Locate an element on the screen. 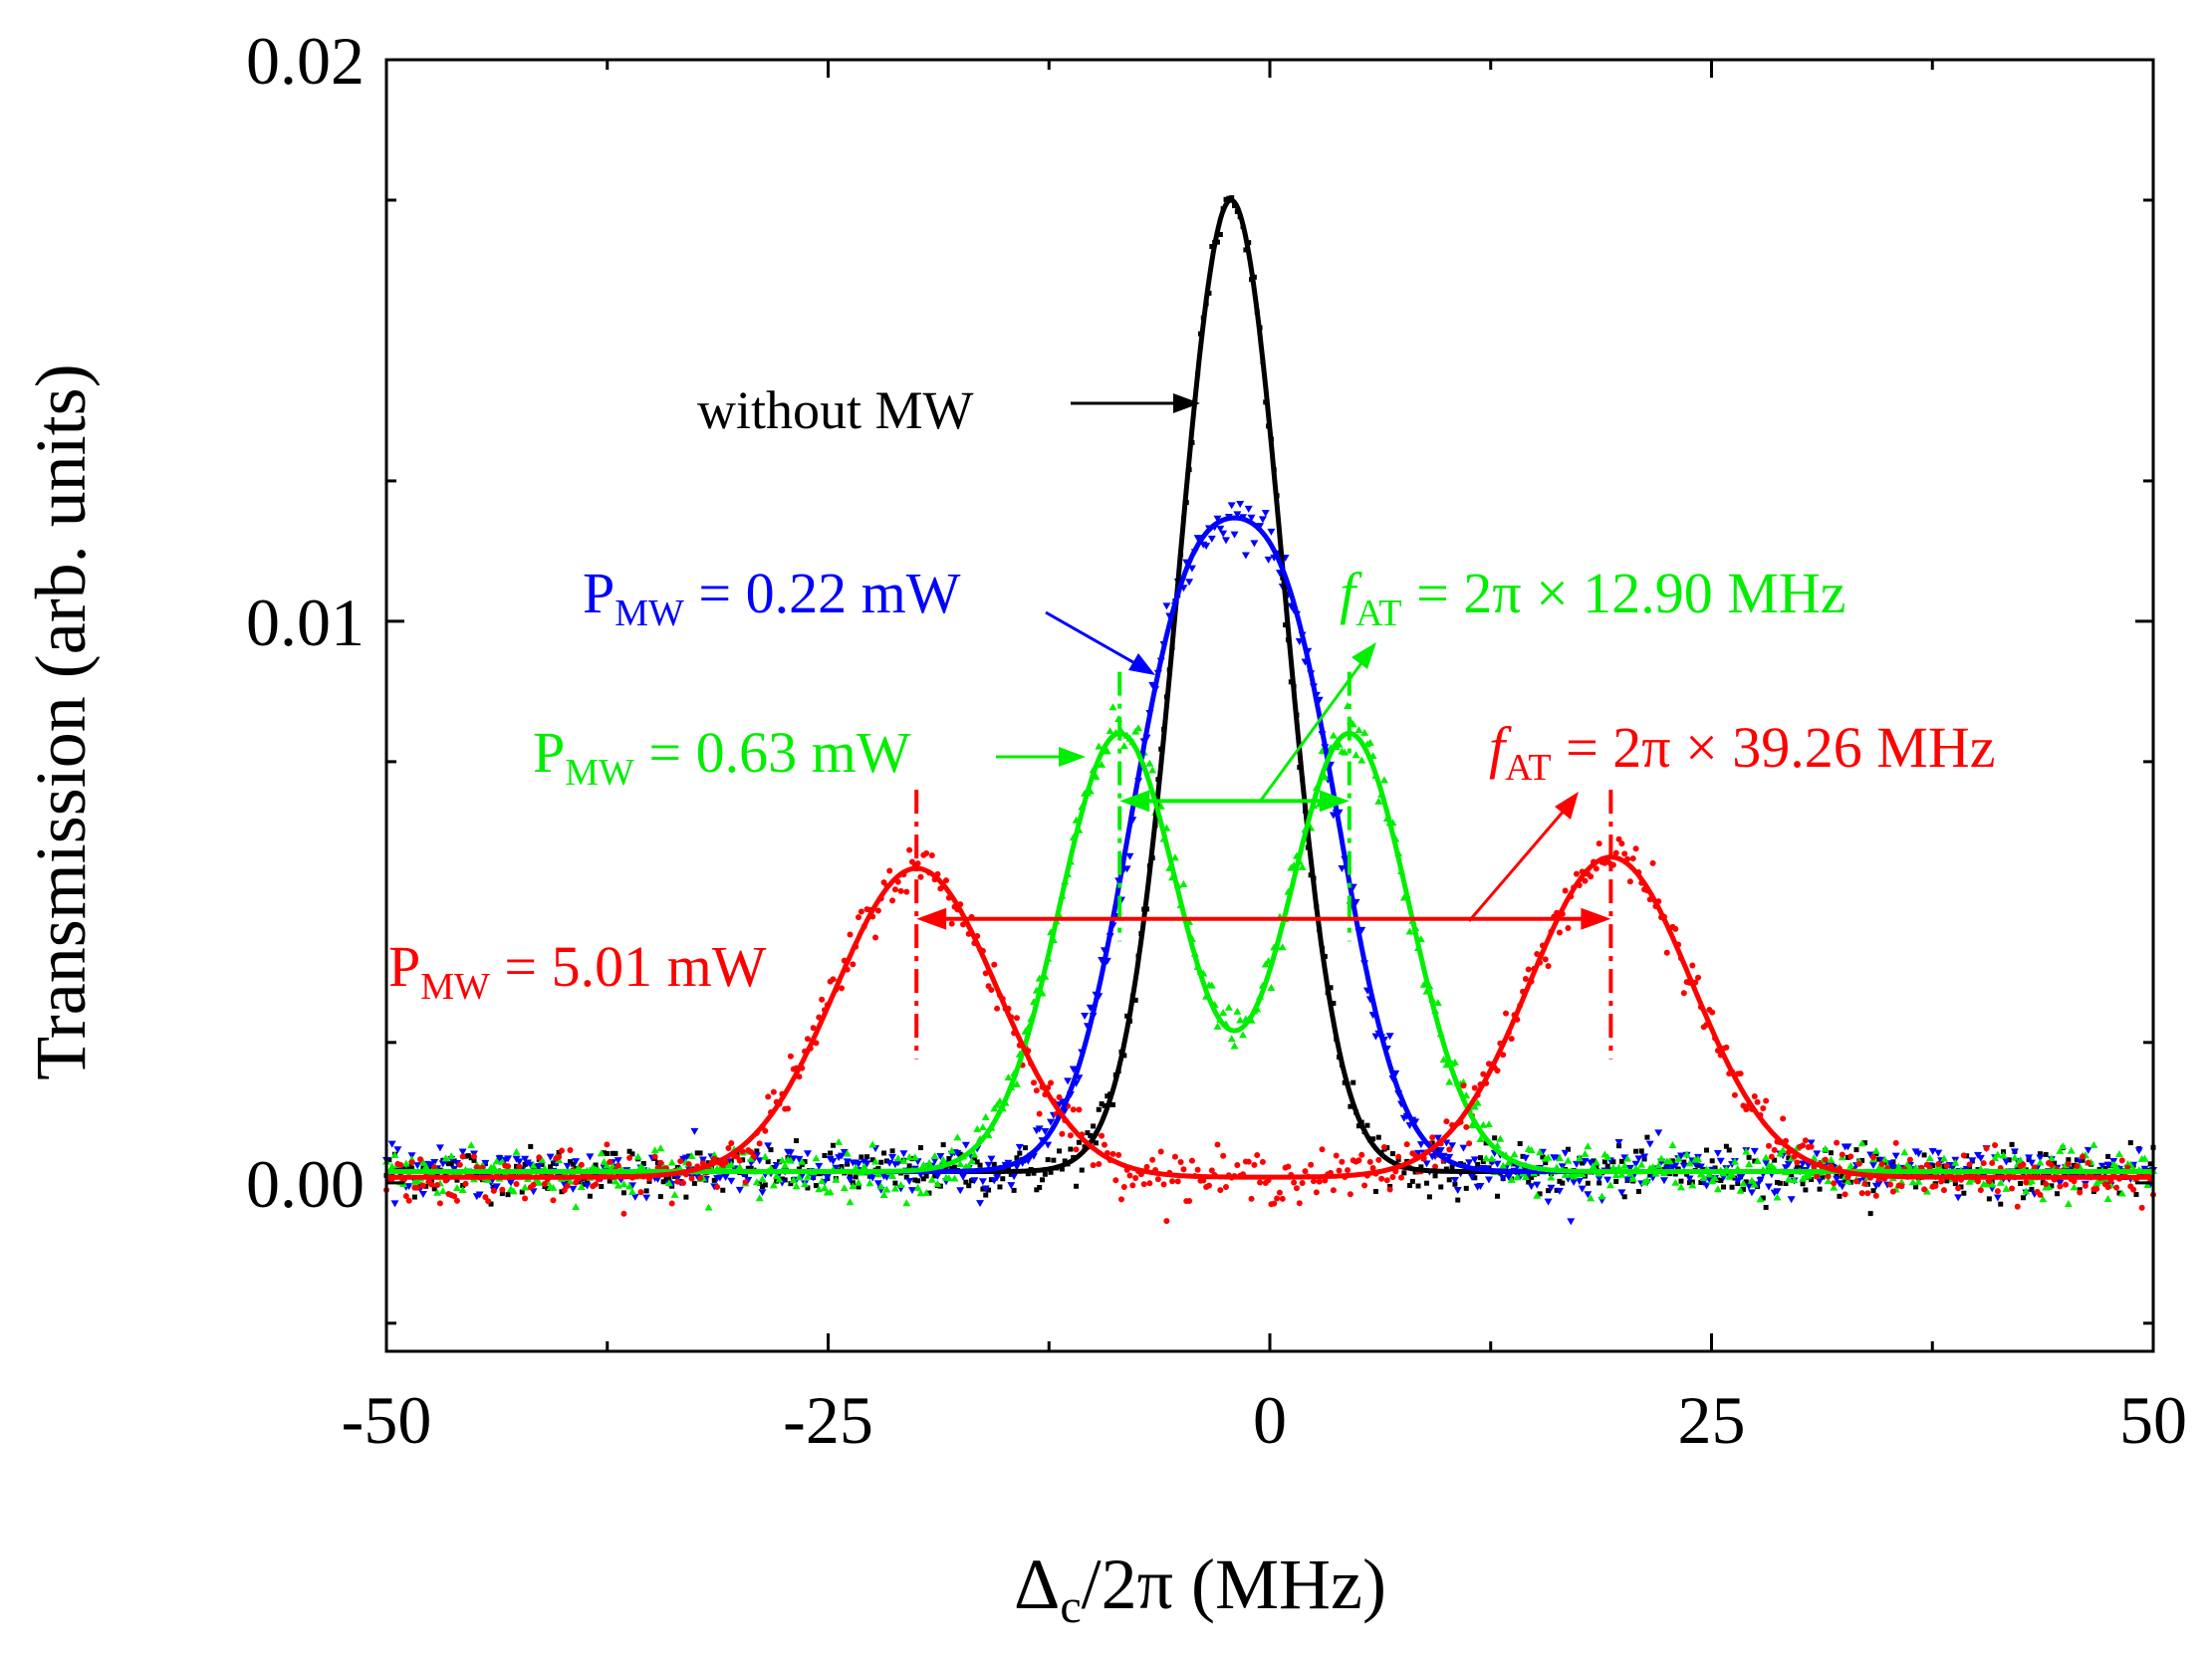 This screenshot has width=2212, height=1660. splitting-arrowhead-left is located at coordinates (931, 918).